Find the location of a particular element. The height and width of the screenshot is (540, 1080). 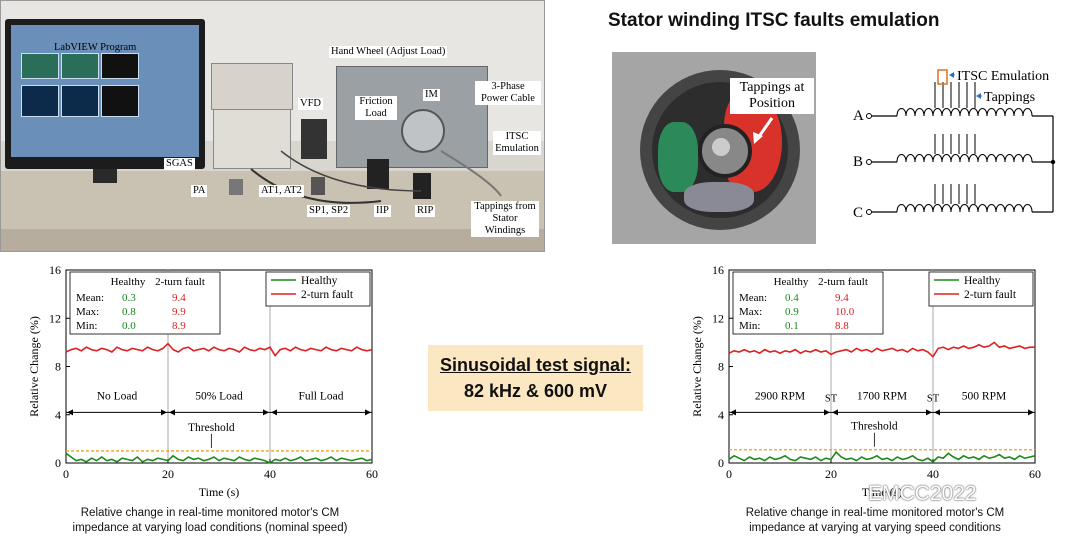

power-supply is located at coordinates (252, 86).